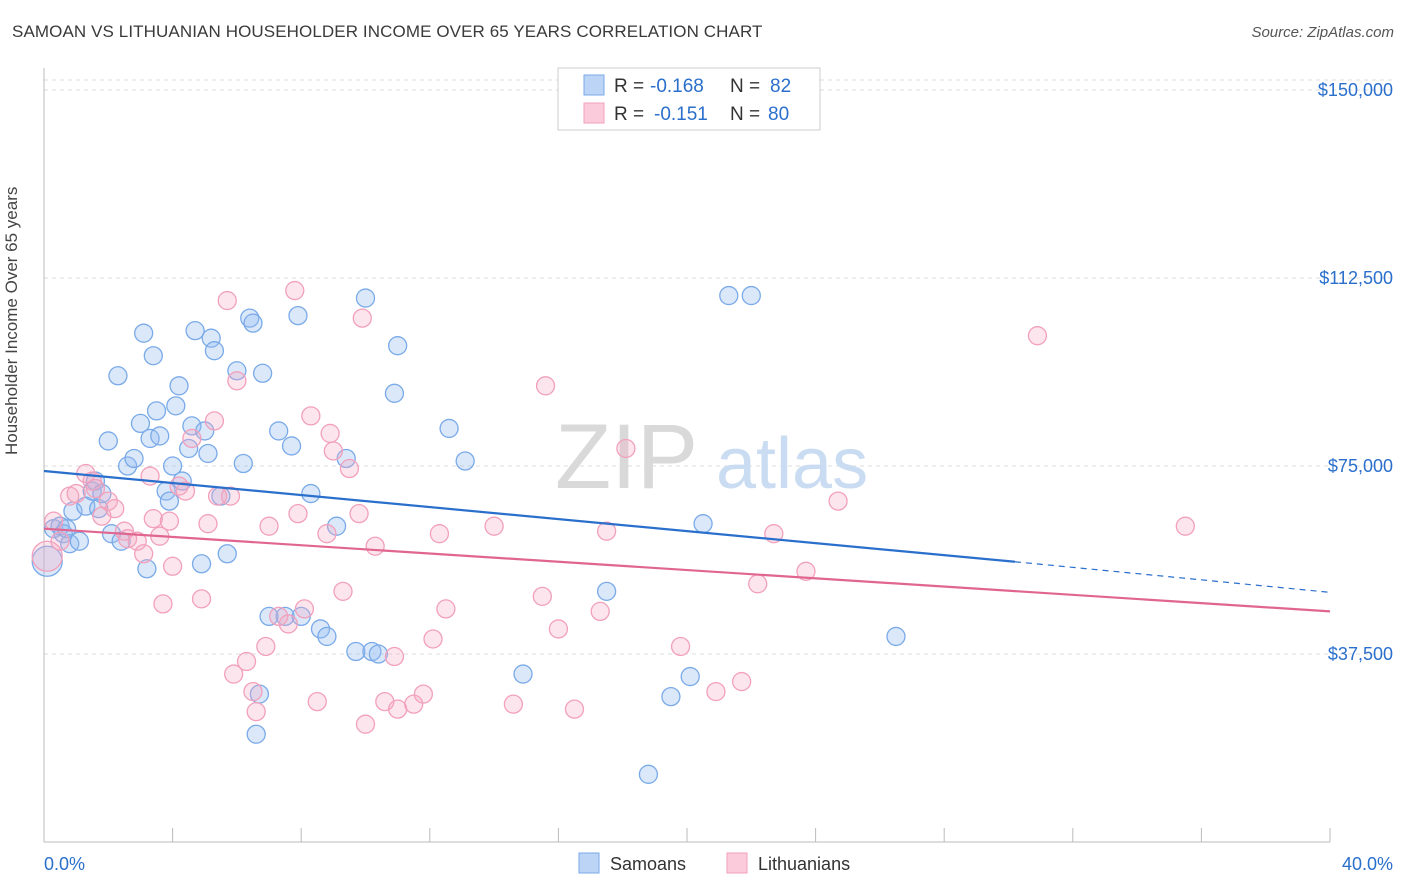 This screenshot has height=892, width=1406. What do you see at coordinates (714, 863) in the screenshot?
I see `bottom-legend: Samoans Lithuanians` at bounding box center [714, 863].